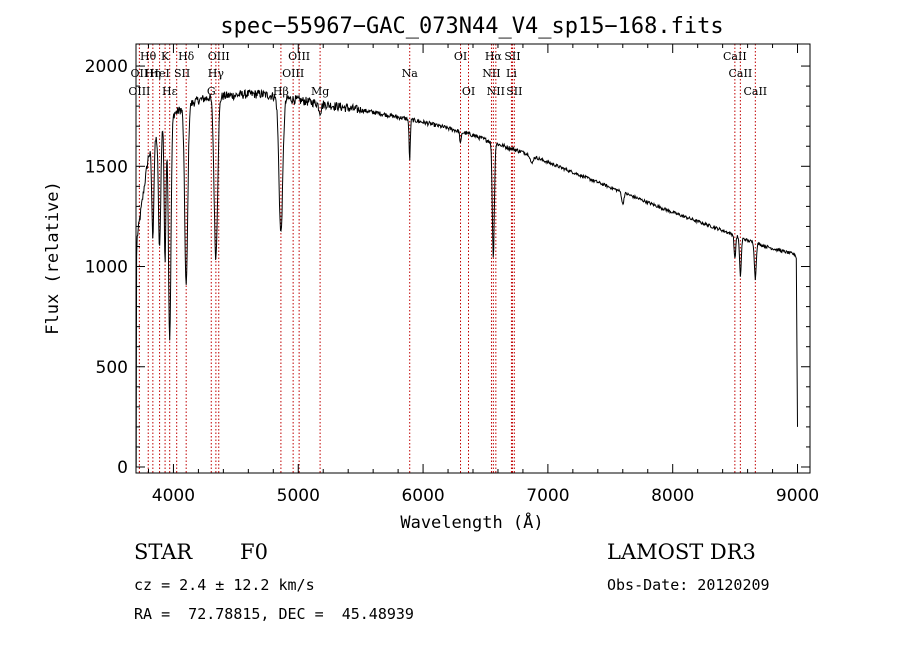  What do you see at coordinates (422, 496) in the screenshot?
I see `x-tick-label: 6000` at bounding box center [422, 496].